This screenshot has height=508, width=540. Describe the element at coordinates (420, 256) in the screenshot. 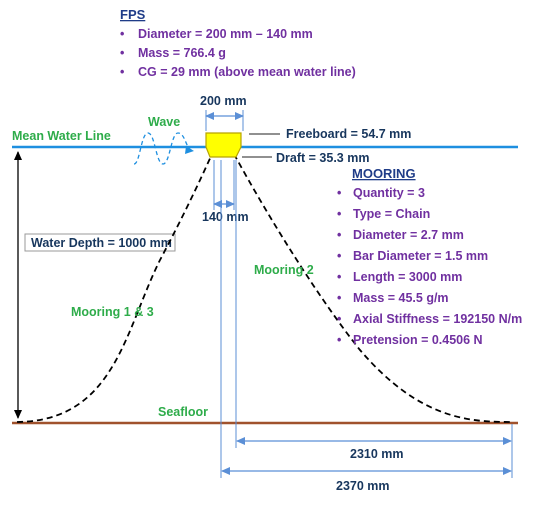

I see `mooring-item: Bar Diameter = 1.5 mm` at that location.